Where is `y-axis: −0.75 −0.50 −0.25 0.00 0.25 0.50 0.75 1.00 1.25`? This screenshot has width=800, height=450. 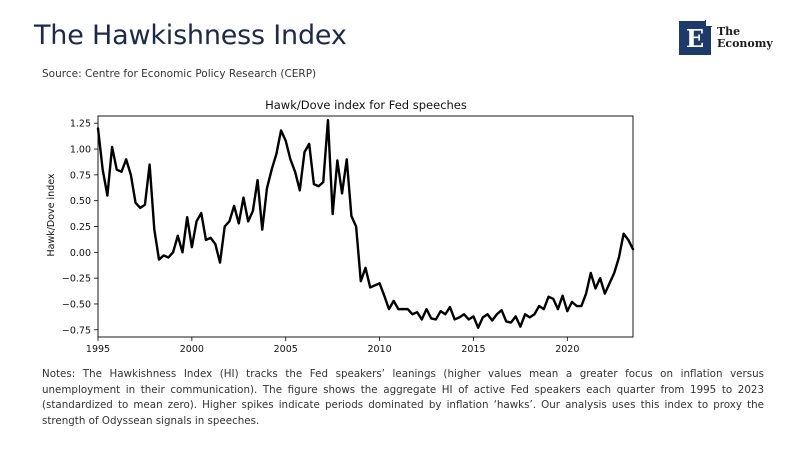
y-axis: −0.75 −0.50 −0.25 0.00 0.25 0.50 0.75 1.00 1.25 is located at coordinates (80, 227).